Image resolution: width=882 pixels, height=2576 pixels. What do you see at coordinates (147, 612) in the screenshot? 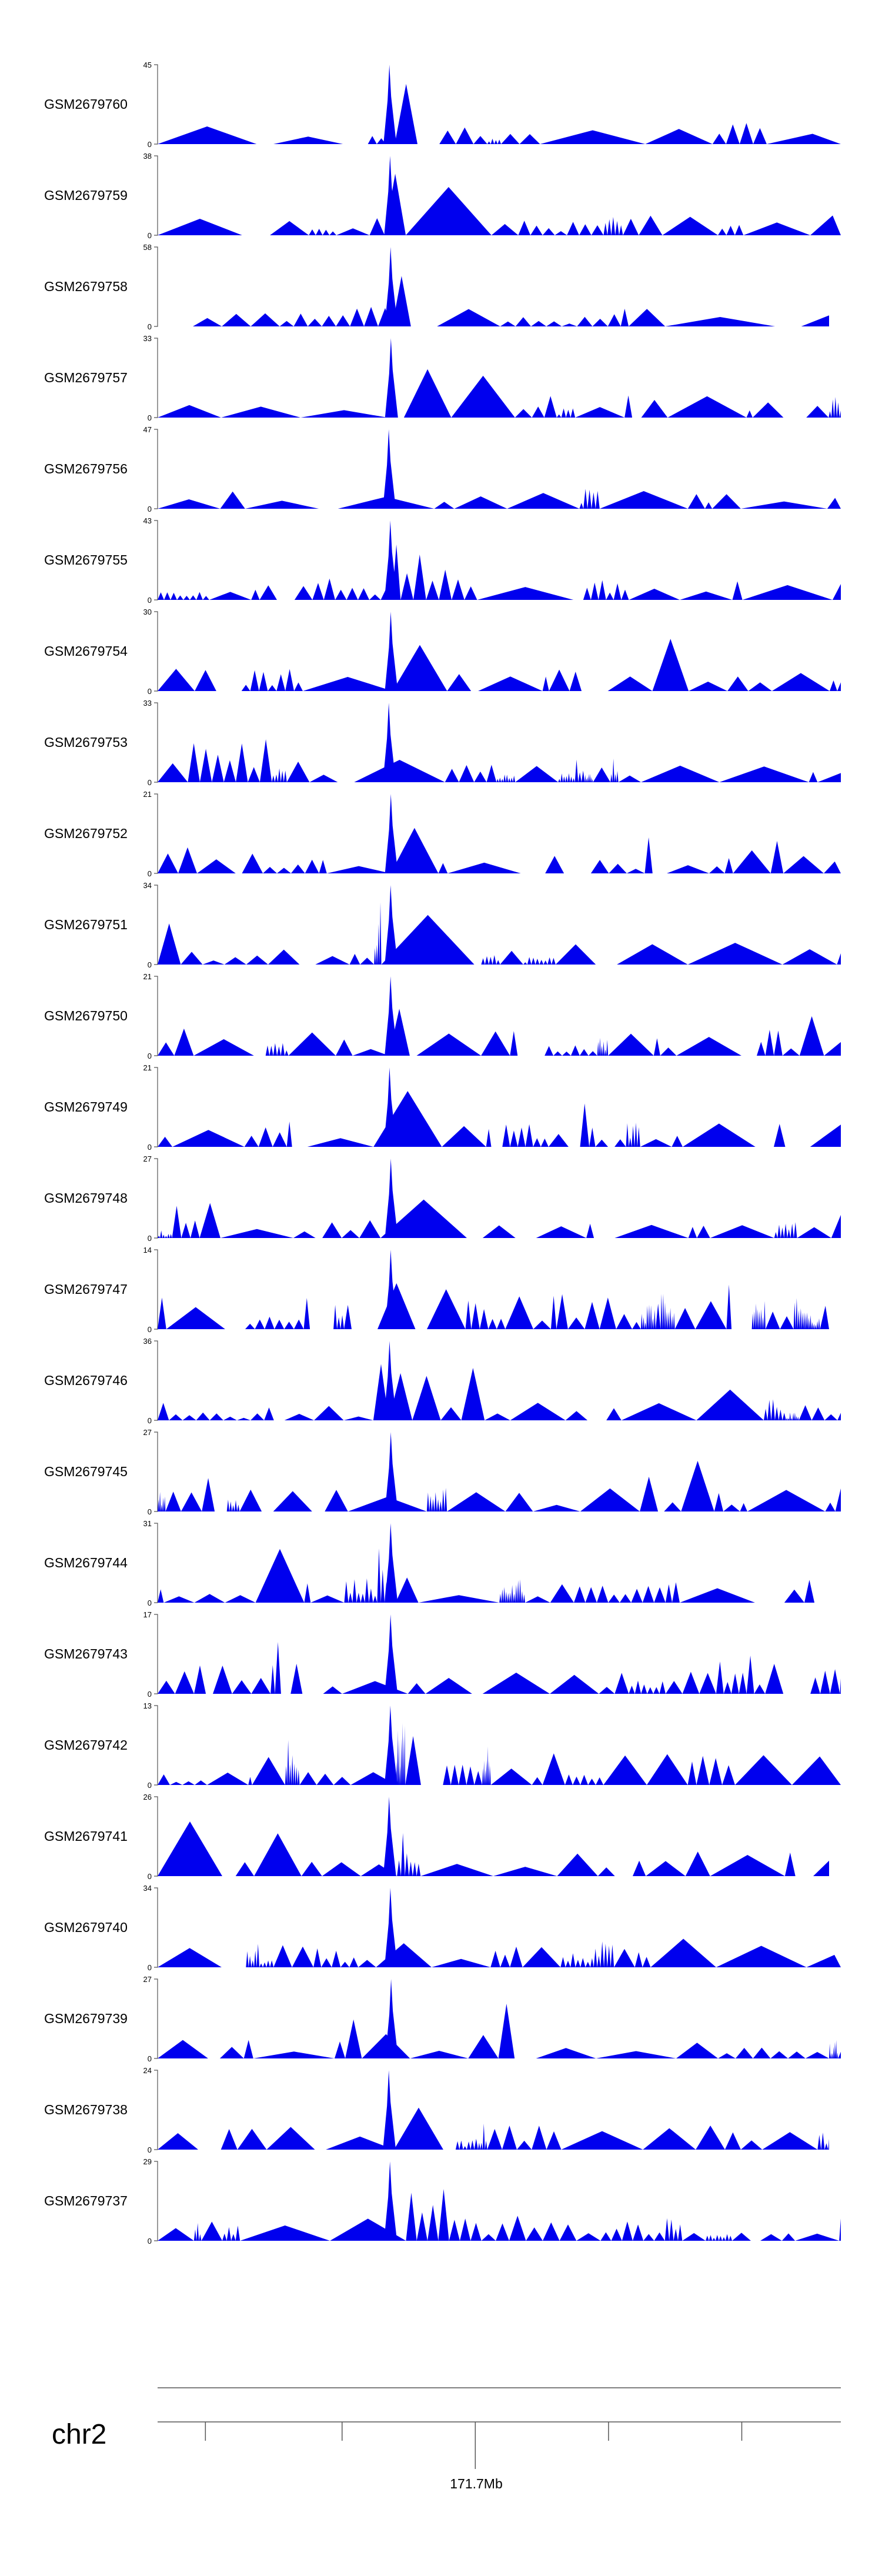
I see `track-max-value: 30` at bounding box center [147, 612].